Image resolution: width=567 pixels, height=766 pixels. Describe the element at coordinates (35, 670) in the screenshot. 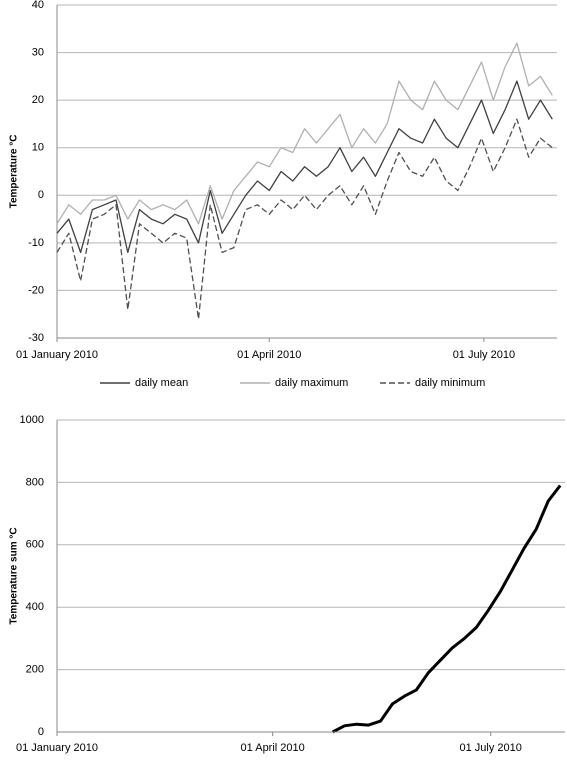

I see `y-tick-label: 200` at that location.